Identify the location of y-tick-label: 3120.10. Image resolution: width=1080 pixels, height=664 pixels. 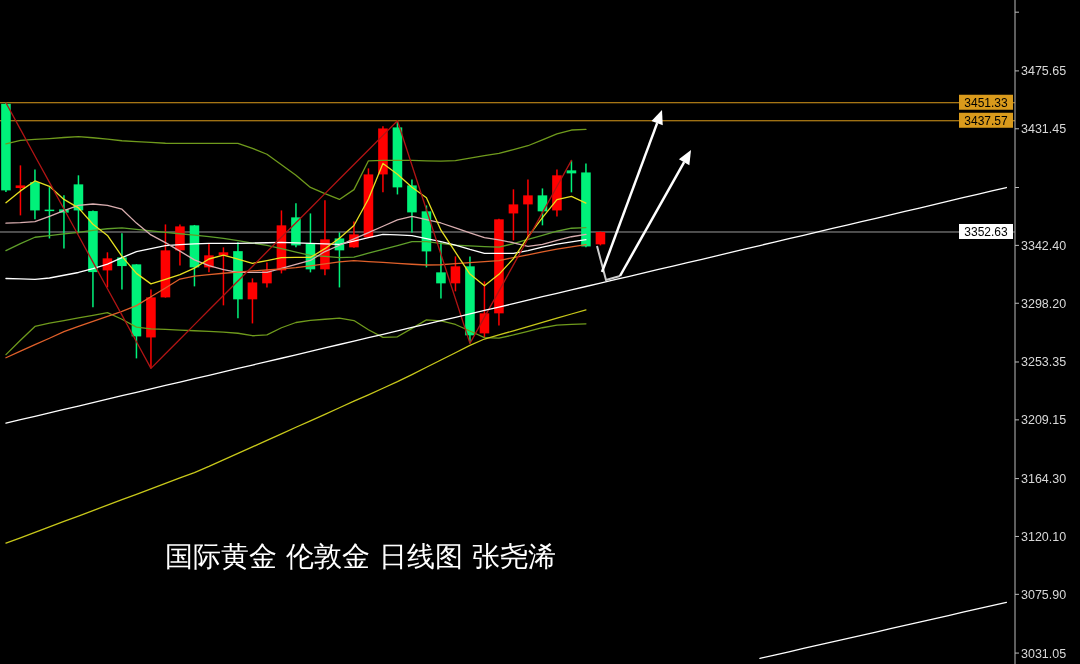
(1044, 536).